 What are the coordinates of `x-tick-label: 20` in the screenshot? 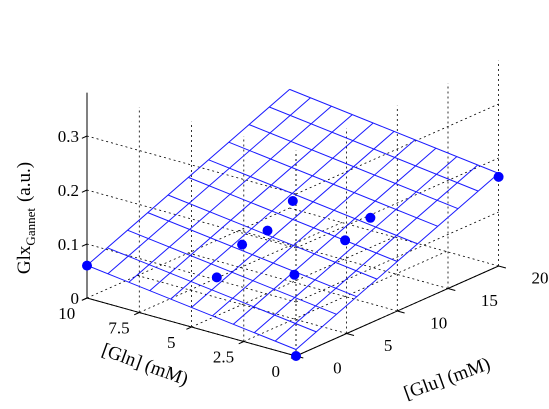 It's located at (540, 277).